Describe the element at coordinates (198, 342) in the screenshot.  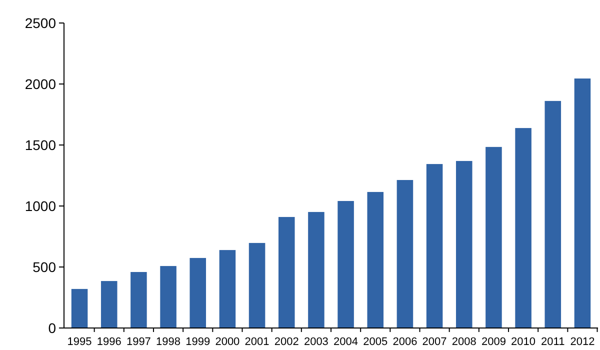
I see `x-tick-label: 1999` at that location.